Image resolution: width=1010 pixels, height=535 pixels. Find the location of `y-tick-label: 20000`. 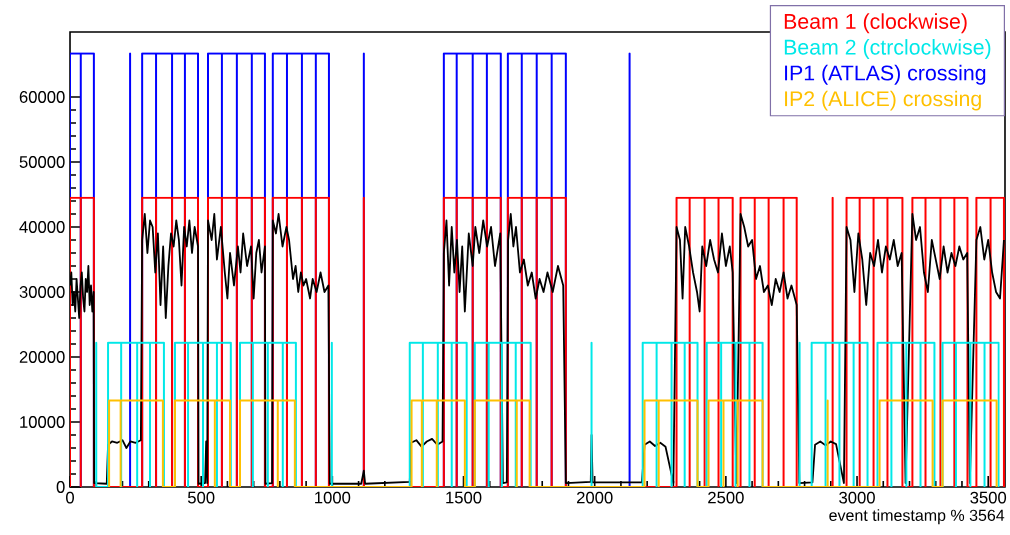

y-tick-label: 20000 is located at coordinates (42, 357).